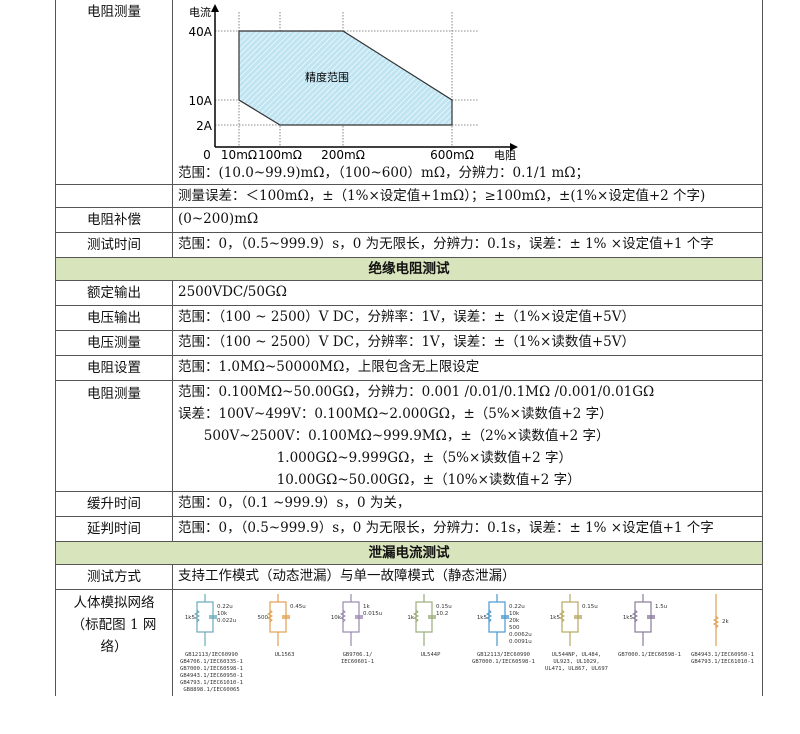  What do you see at coordinates (467, 368) in the screenshot?
I see `row-value: 范围：1.0MΩ~50000MΩ，上限包含无上限设定` at bounding box center [467, 368].